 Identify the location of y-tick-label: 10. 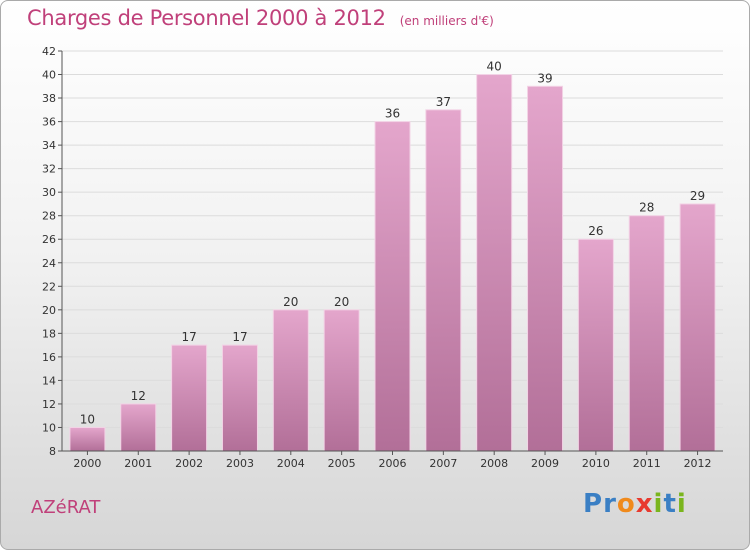
(49, 427).